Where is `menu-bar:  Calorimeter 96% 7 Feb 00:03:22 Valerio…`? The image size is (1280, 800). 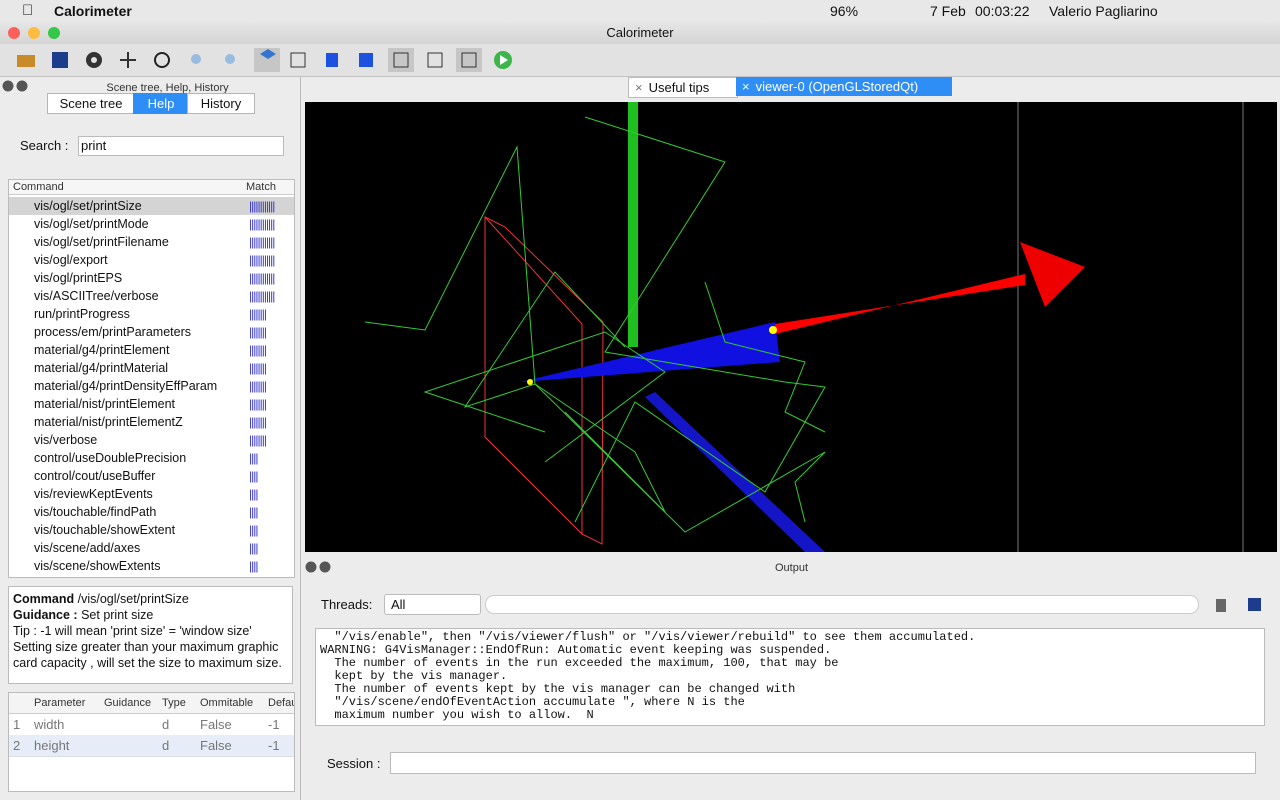 menu-bar:  Calorimeter 96% 7 Feb 00:03:22 Valerio… is located at coordinates (640, 11).